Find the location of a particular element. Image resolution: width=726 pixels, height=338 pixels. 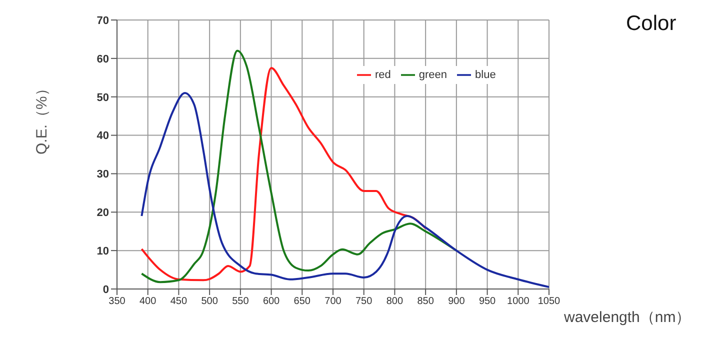

y-tick-label: 40 is located at coordinates (102, 136).